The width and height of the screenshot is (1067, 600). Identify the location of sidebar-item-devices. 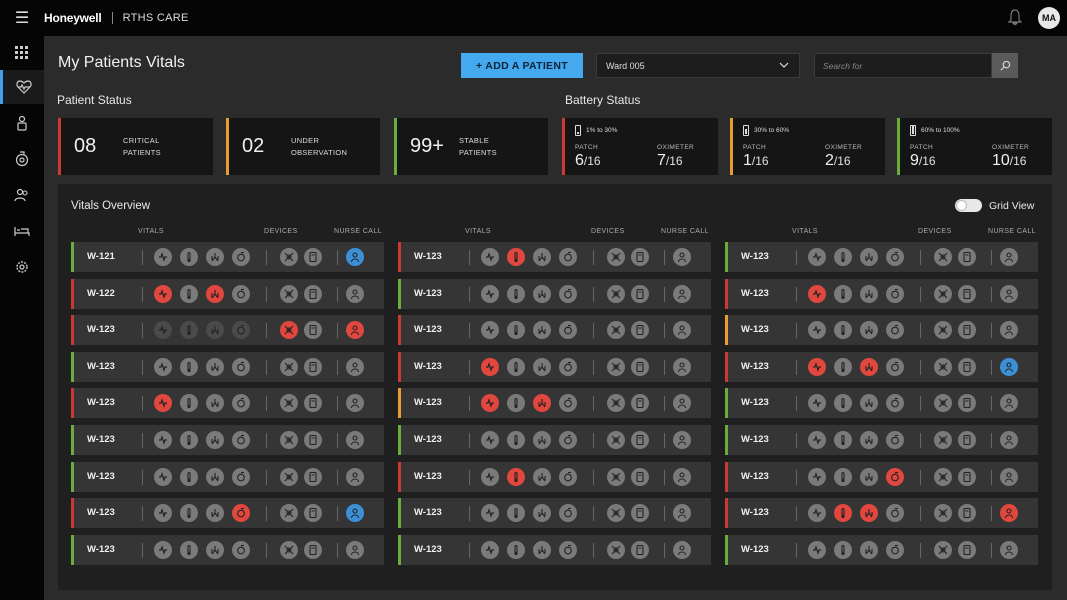
(22, 159).